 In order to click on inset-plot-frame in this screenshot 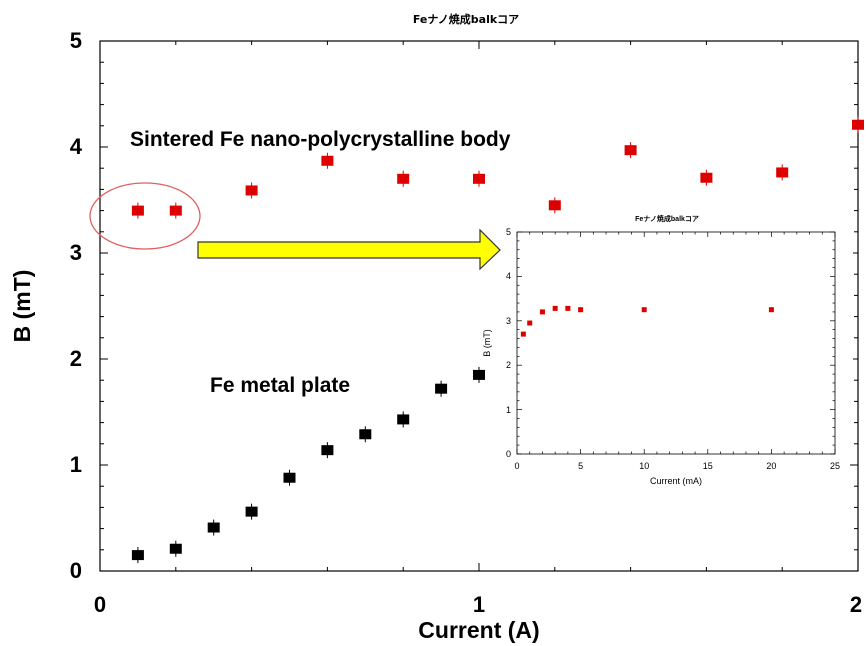, I will do `click(676, 343)`.